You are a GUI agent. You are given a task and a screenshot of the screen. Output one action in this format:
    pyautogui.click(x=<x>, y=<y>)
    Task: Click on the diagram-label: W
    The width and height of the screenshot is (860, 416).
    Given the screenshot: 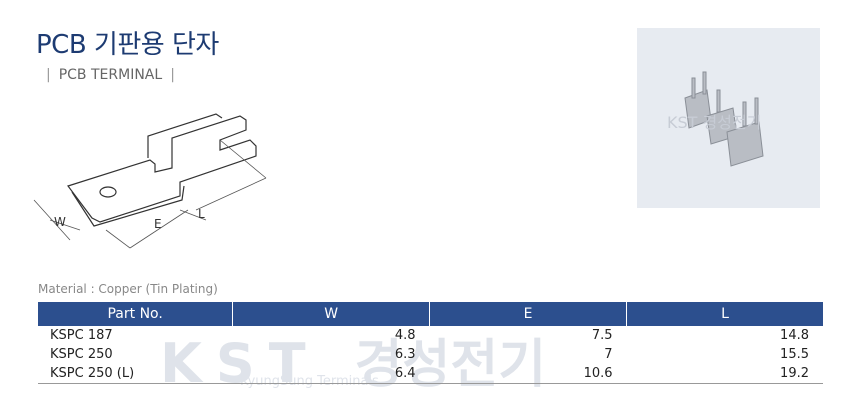 What is the action you would take?
    pyautogui.click(x=60, y=222)
    